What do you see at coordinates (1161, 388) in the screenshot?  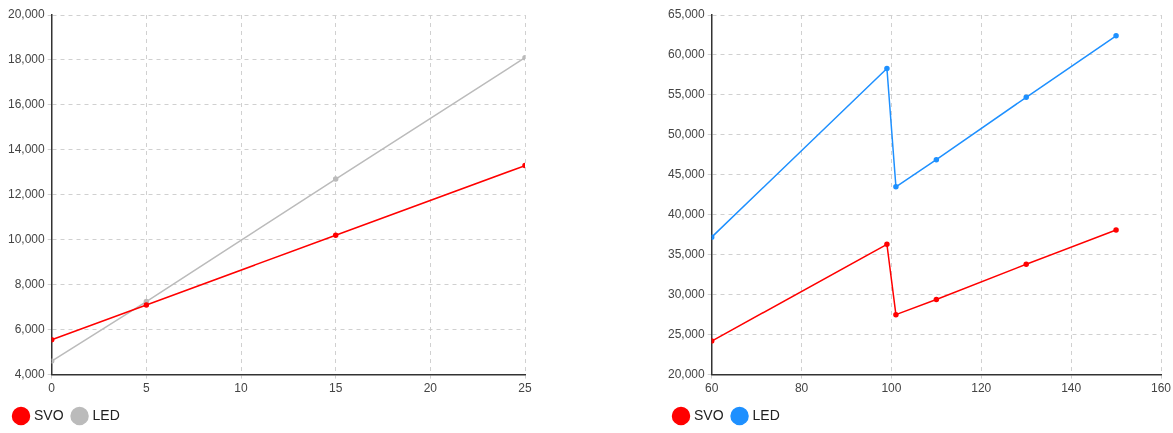 I see `x-tick-label: 160` at bounding box center [1161, 388].